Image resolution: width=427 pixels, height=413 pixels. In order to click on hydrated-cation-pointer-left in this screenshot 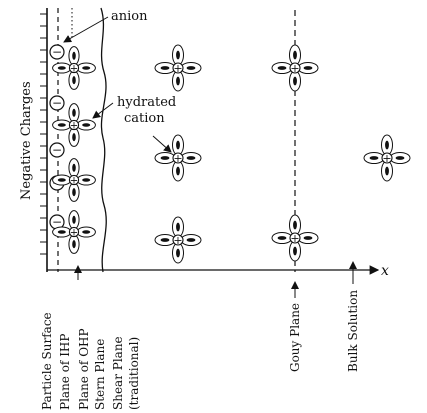, I will do `click(103, 110)`.